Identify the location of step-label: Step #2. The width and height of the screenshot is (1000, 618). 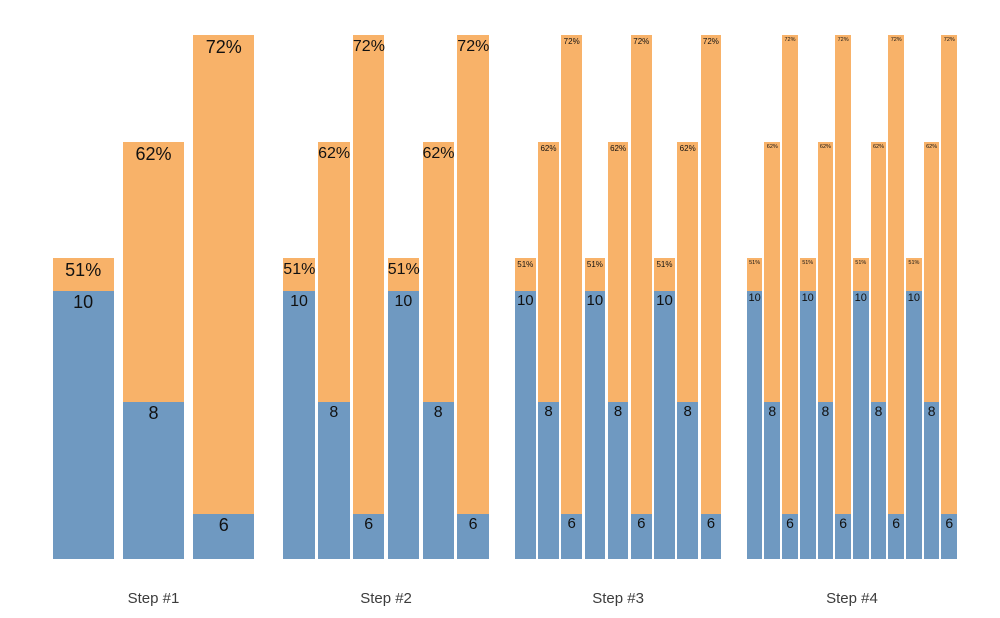
(386, 598).